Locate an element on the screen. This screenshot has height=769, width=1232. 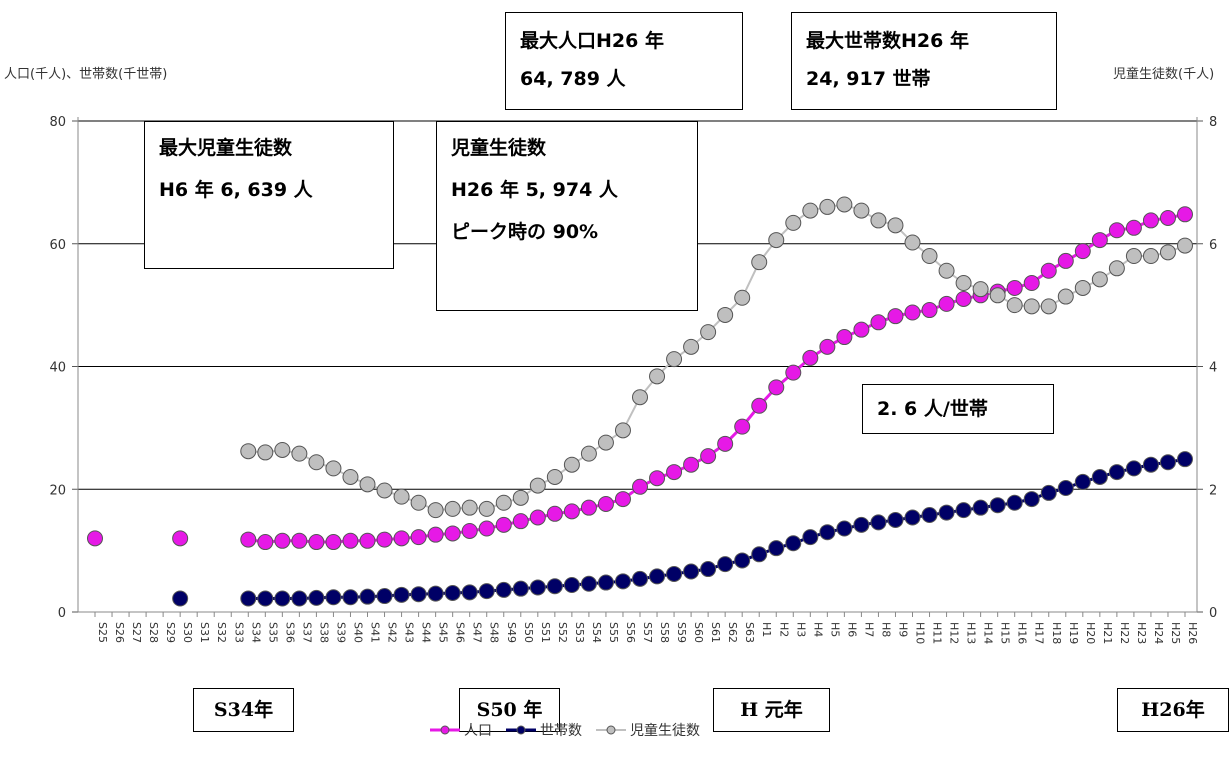
x-tick-label: S31 is located at coordinates (204, 632).